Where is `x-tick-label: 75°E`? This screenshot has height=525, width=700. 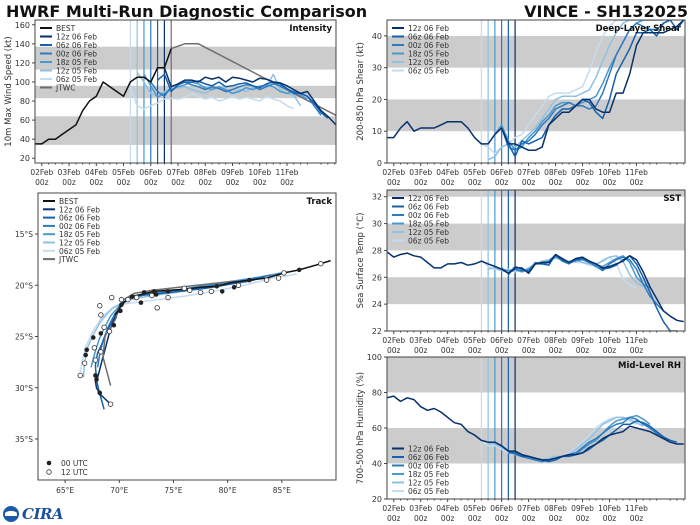 x-tick-label: 75°E is located at coordinates (173, 490).